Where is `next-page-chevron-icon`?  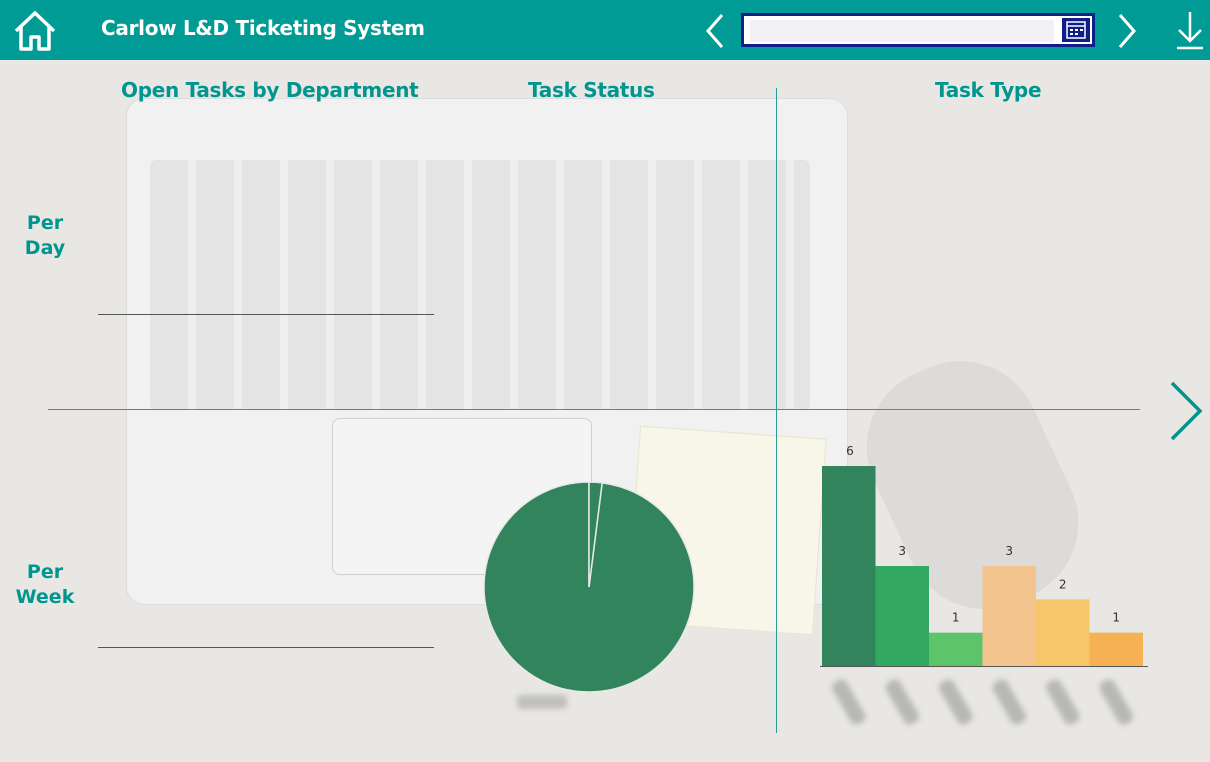
next-page-chevron-icon is located at coordinates (1186, 411).